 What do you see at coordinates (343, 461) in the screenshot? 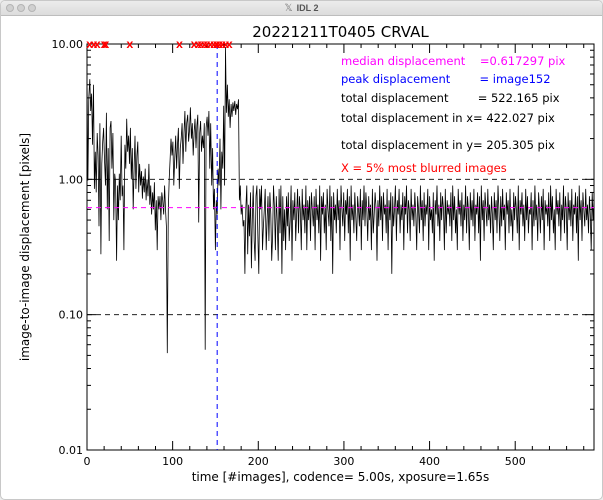
I see `x-tick-label: 300` at bounding box center [343, 461].